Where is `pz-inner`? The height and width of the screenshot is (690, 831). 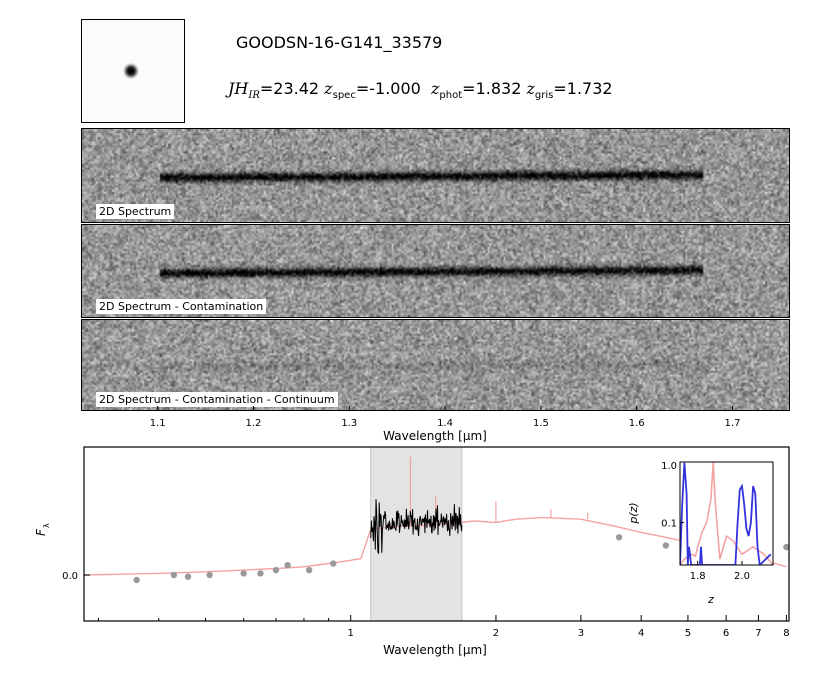 pz-inner is located at coordinates (726, 513).